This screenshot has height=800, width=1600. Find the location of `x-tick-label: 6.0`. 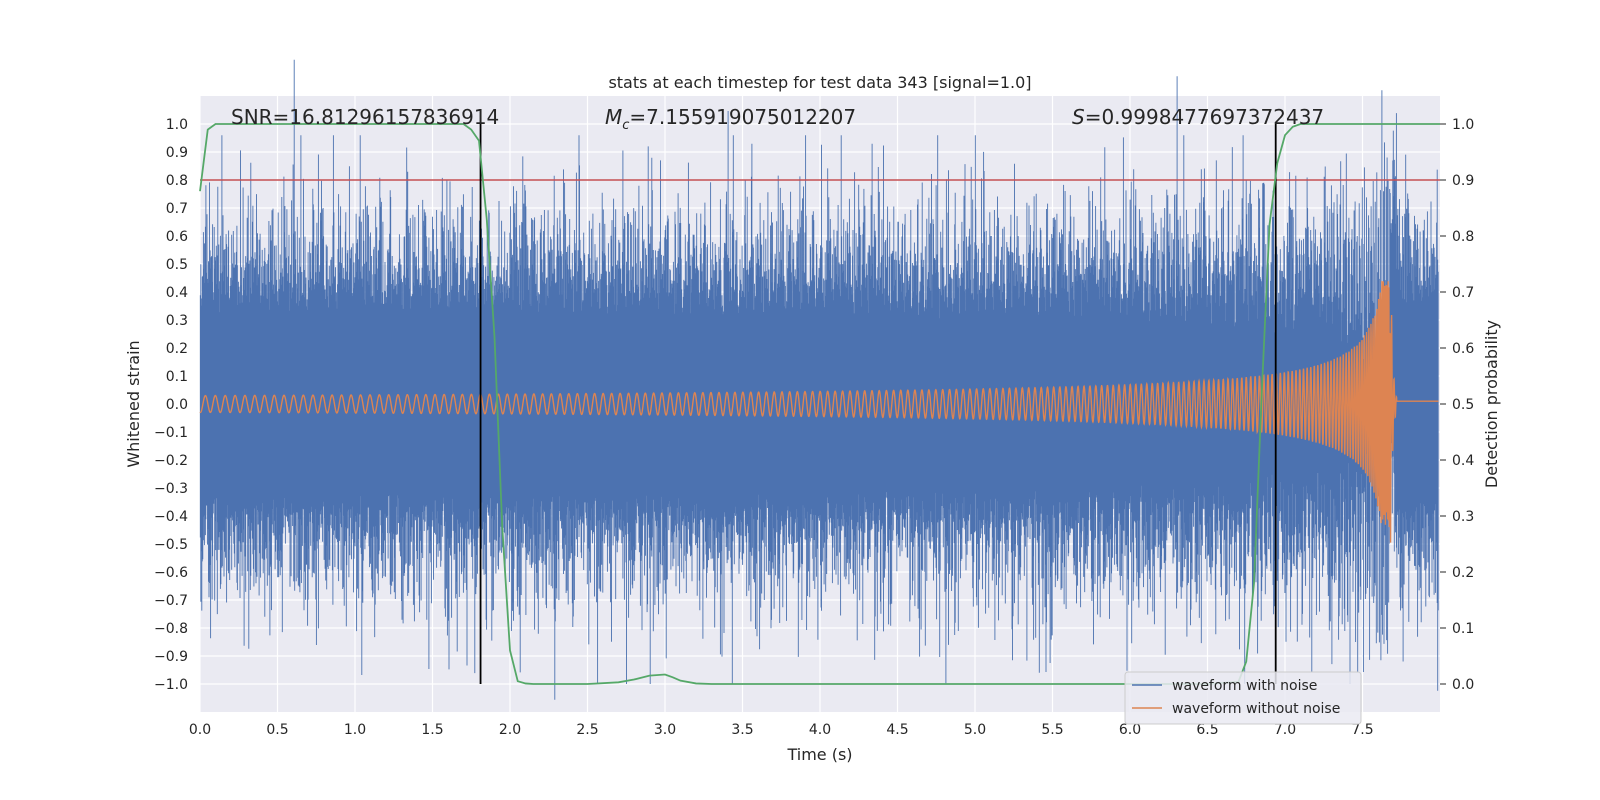

x-tick-label: 6.0 is located at coordinates (1130, 730).